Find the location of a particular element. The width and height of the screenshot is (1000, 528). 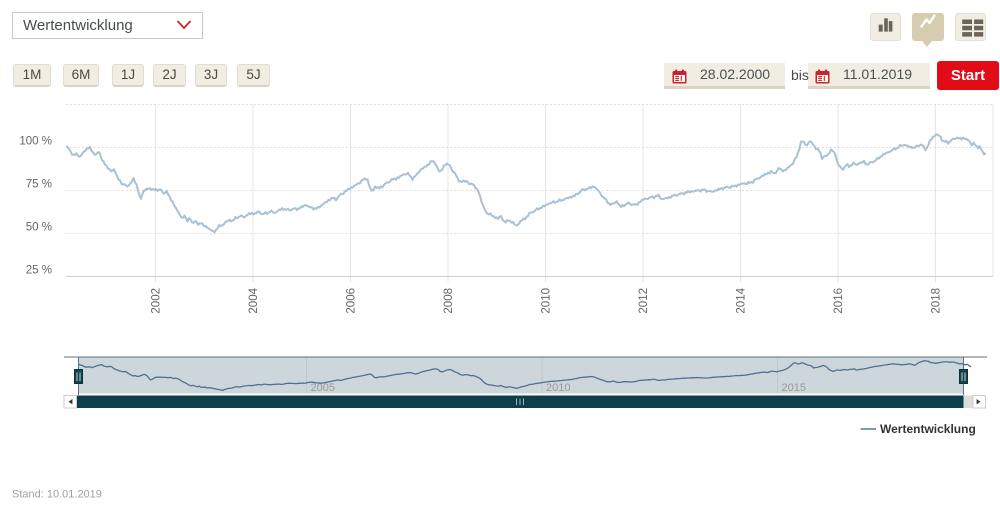

svg-text: 50 % is located at coordinates (39, 228).